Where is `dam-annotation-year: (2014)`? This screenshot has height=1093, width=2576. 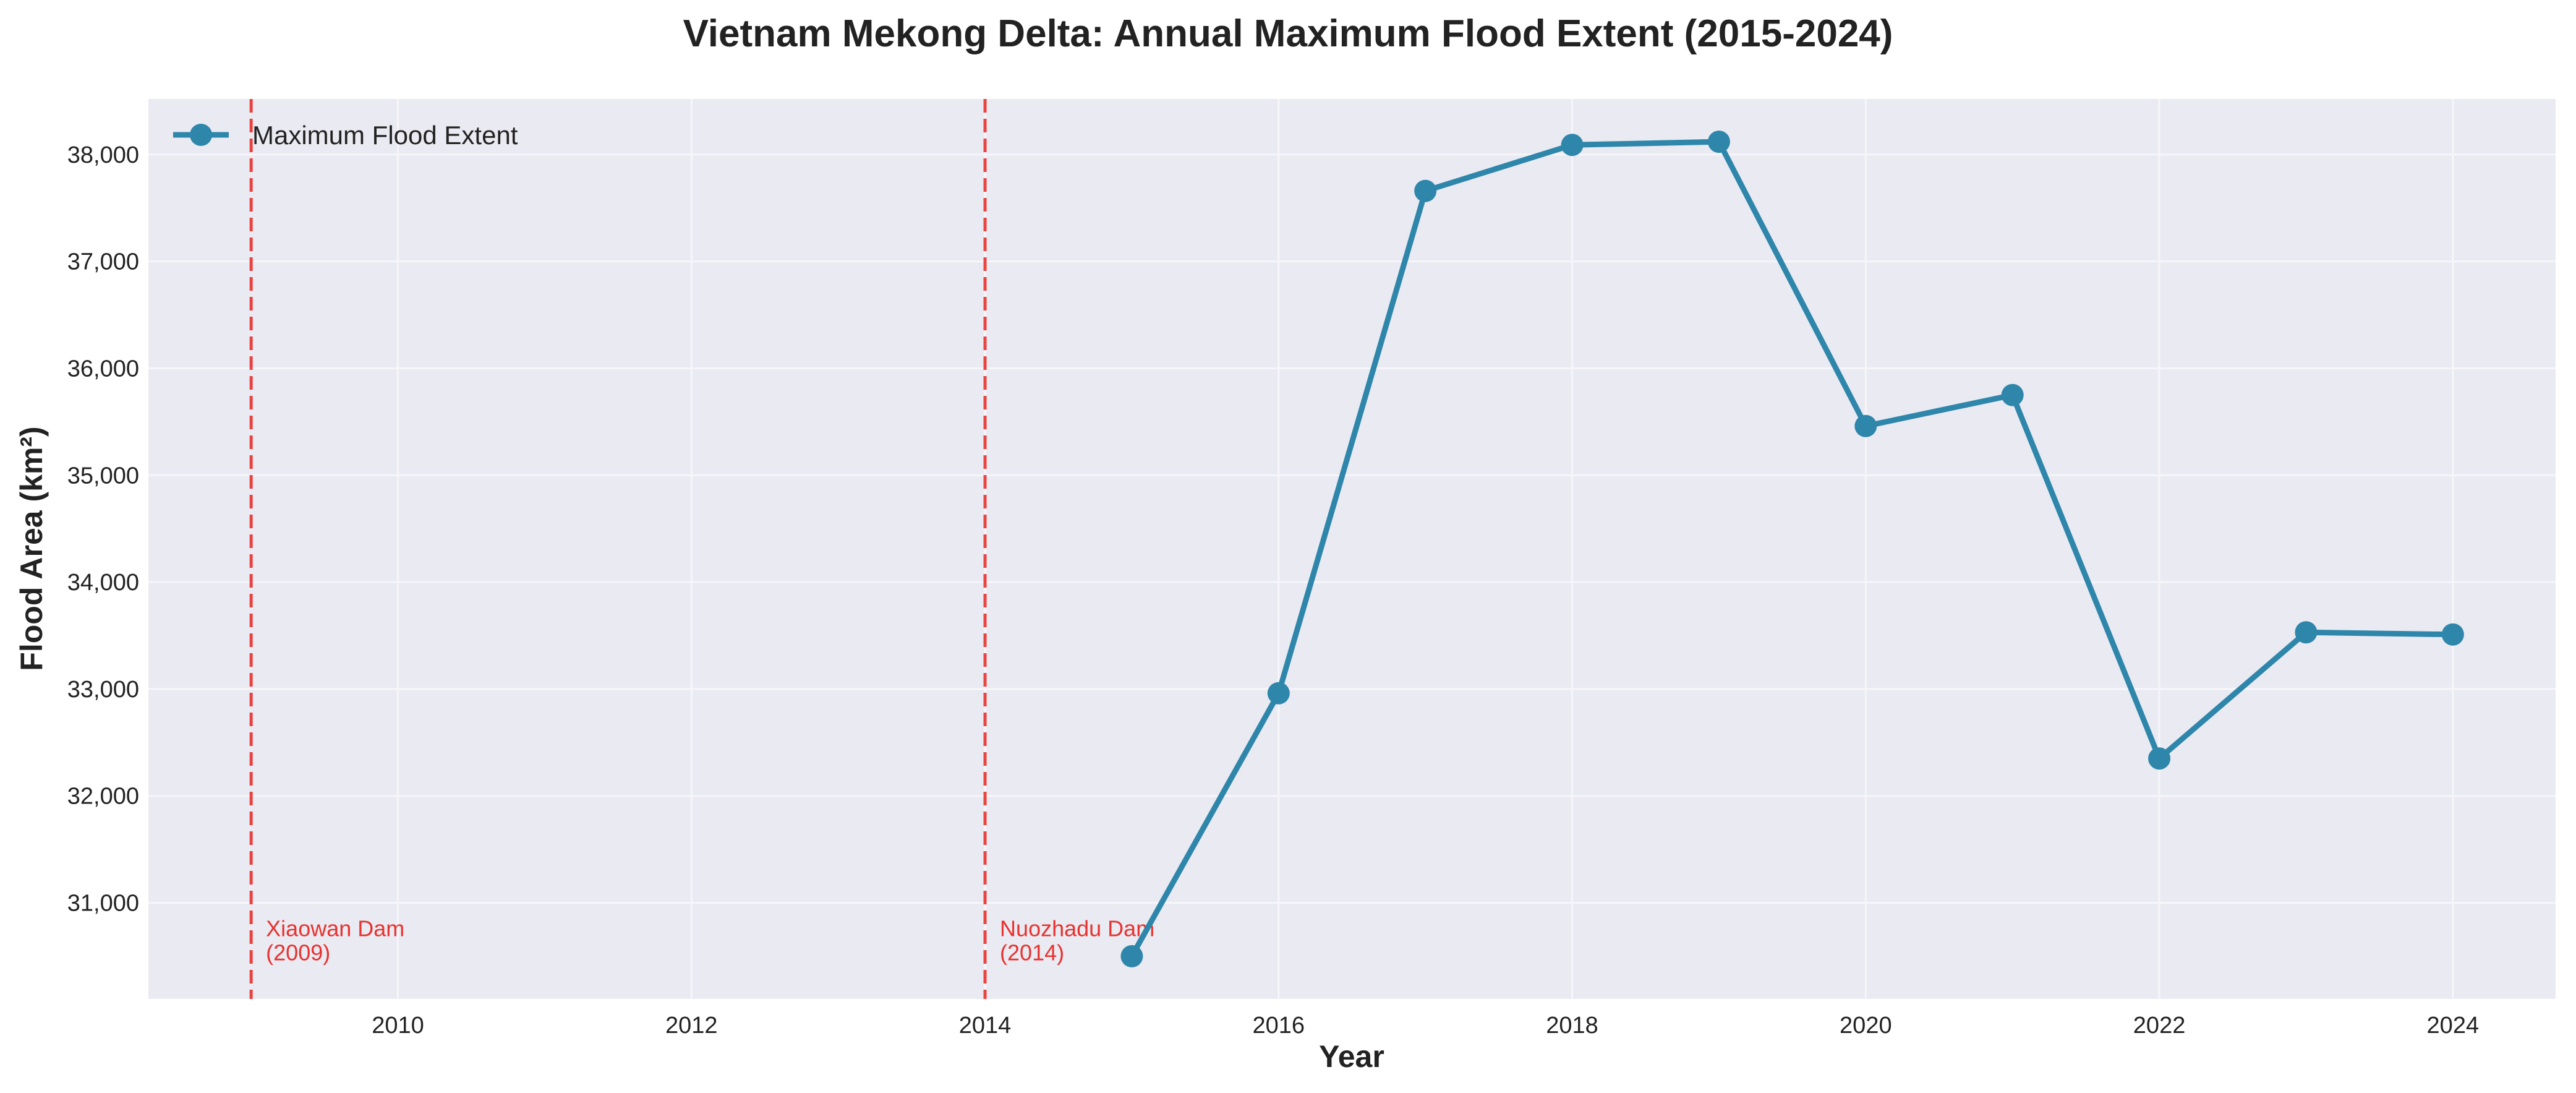 dam-annotation-year: (2014) is located at coordinates (1032, 953).